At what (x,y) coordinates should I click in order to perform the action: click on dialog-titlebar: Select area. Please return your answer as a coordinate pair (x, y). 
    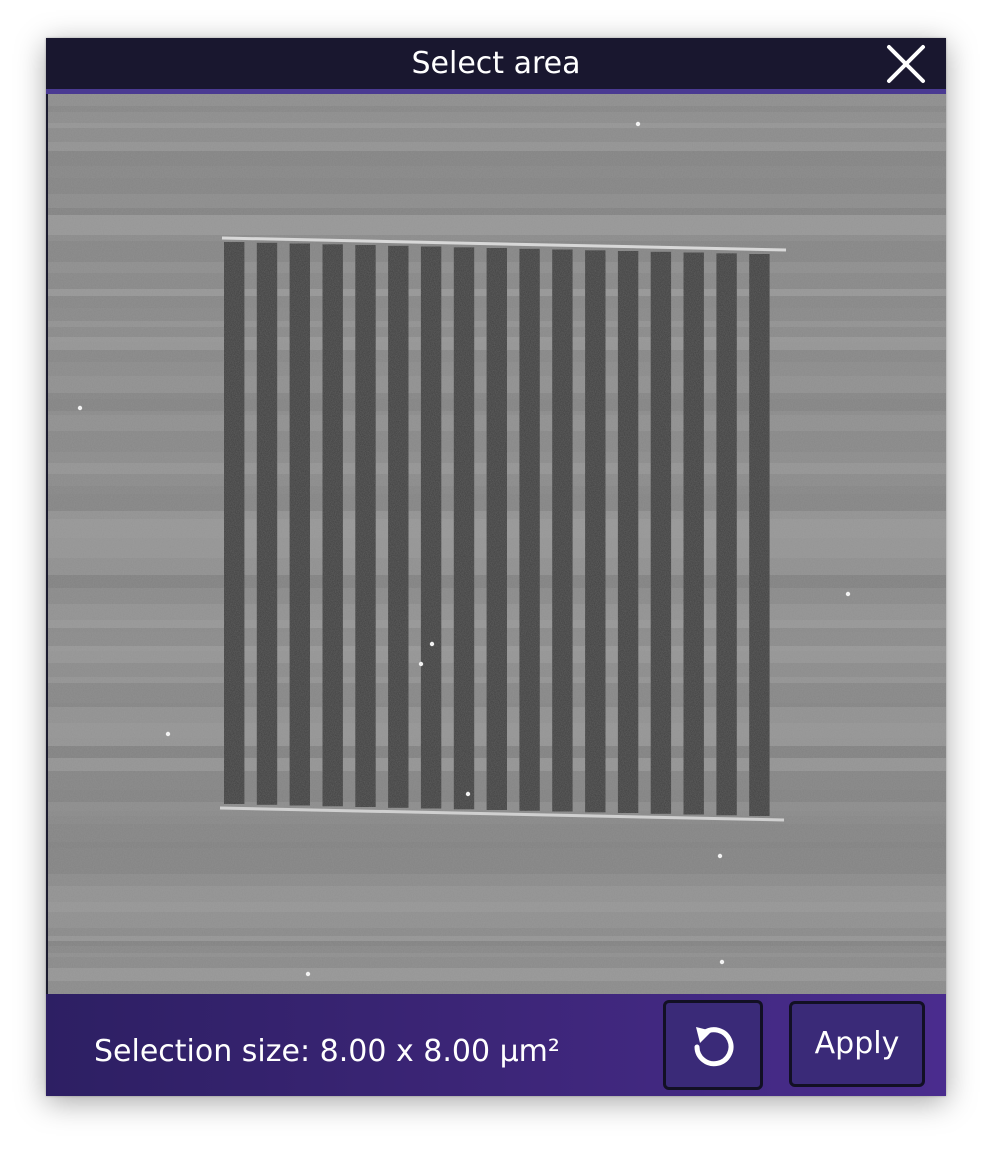
    Looking at the image, I should click on (496, 63).